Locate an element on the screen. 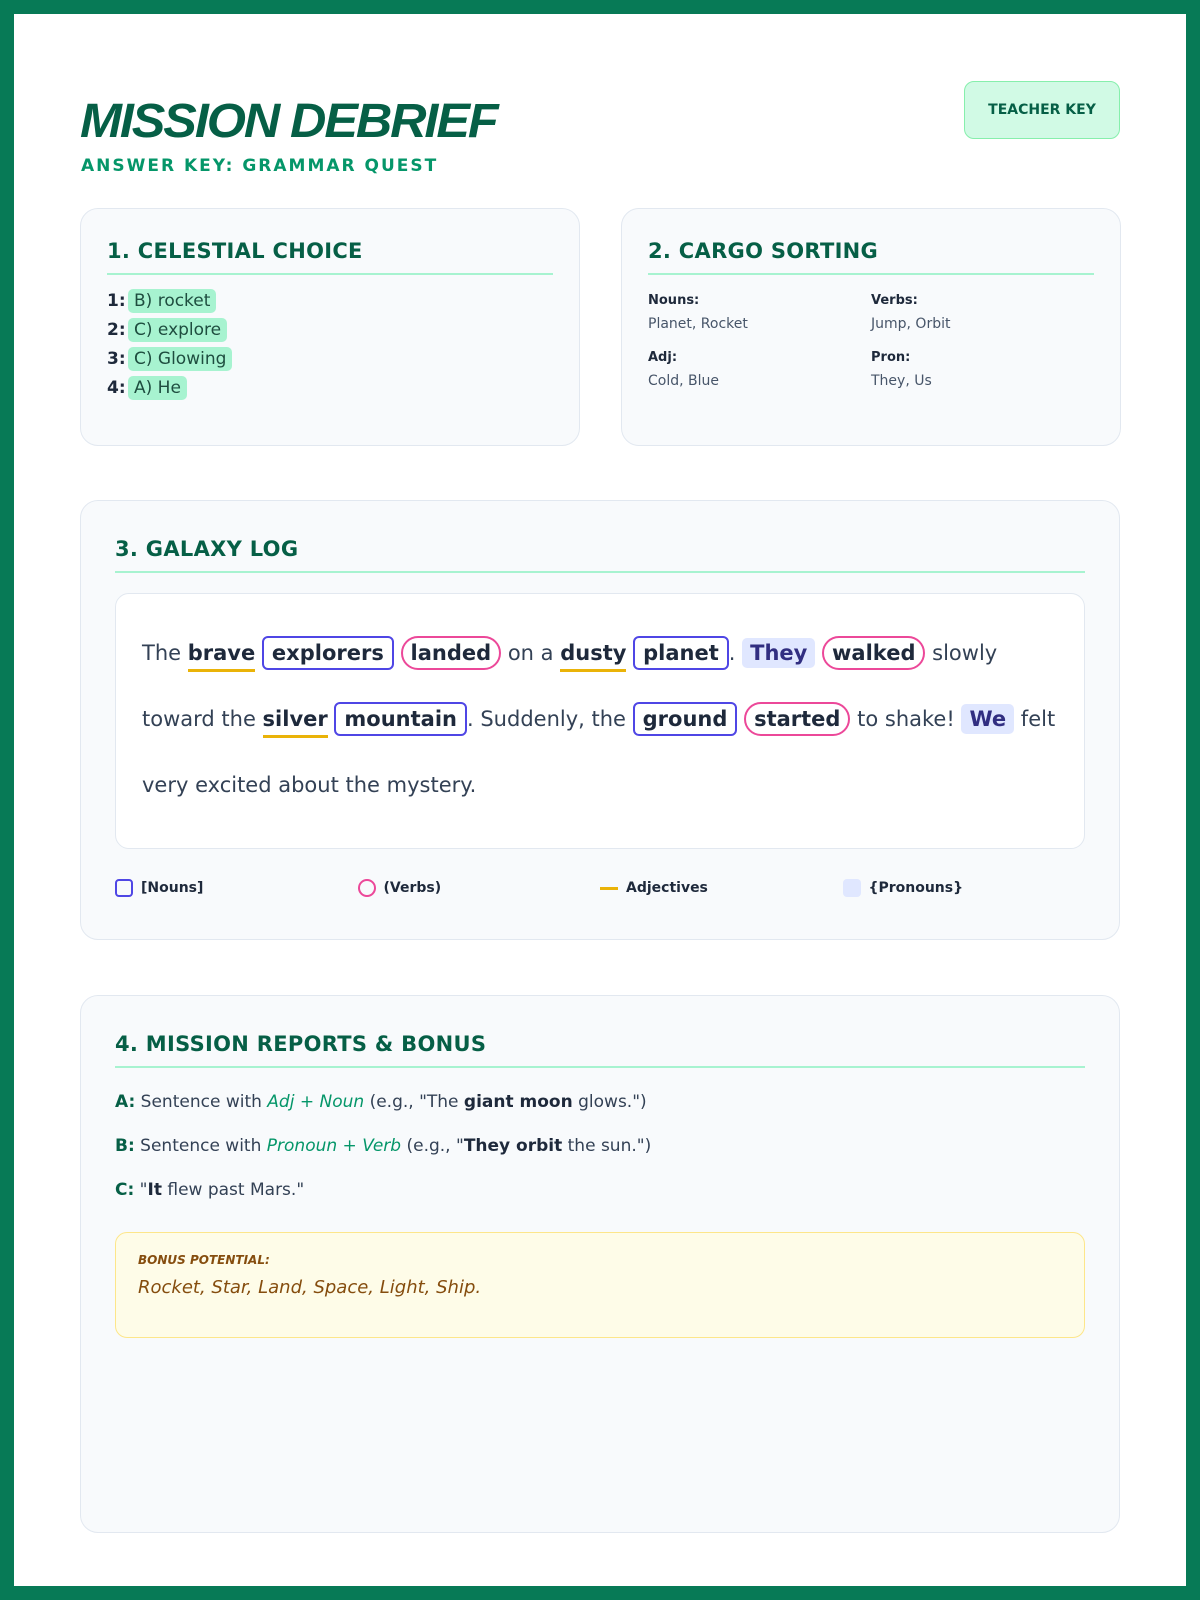 The width and height of the screenshot is (1200, 1600). report-key: A: is located at coordinates (125, 1102).